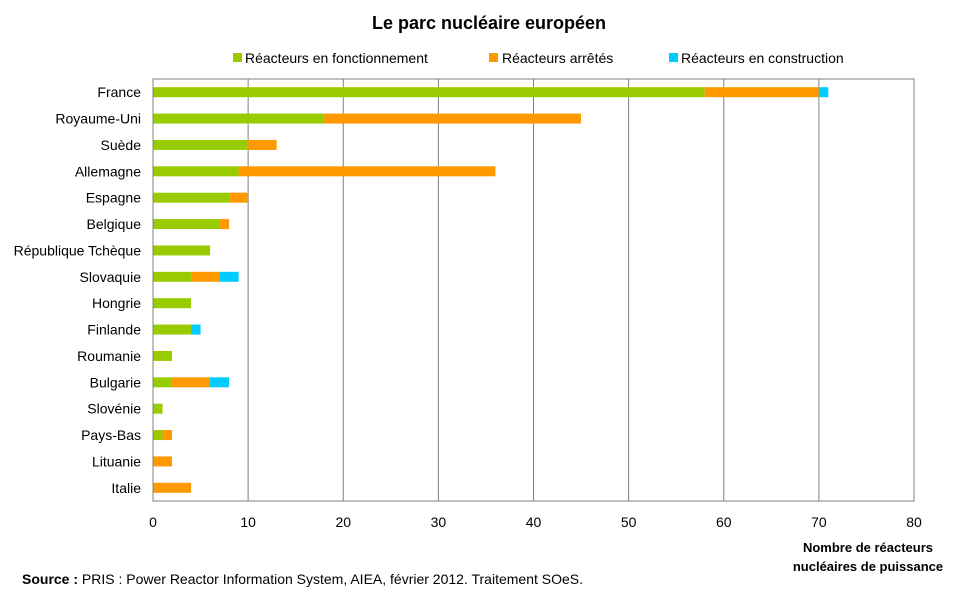  Describe the element at coordinates (629, 522) in the screenshot. I see `x-tick-label: 50` at that location.